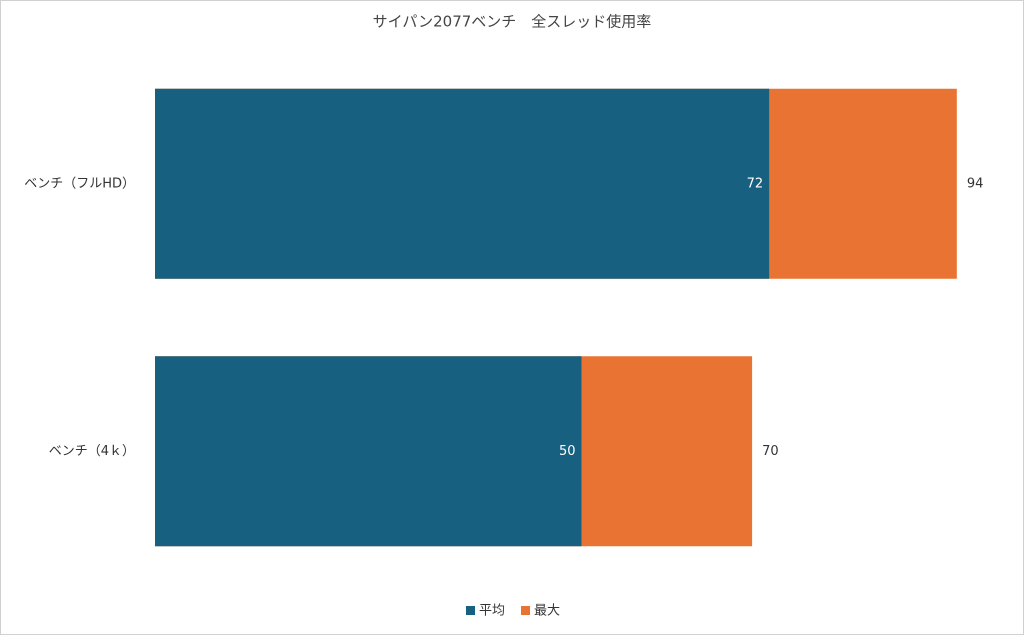  Describe the element at coordinates (368, 451) in the screenshot. I see `bar` at that location.